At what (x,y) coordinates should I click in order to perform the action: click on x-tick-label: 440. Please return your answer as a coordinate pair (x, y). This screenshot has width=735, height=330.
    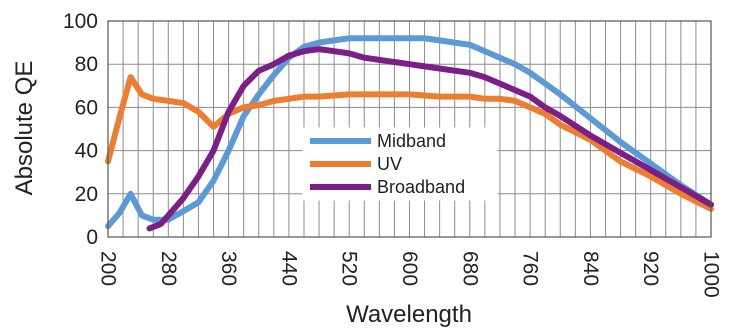
    Looking at the image, I should click on (288, 268).